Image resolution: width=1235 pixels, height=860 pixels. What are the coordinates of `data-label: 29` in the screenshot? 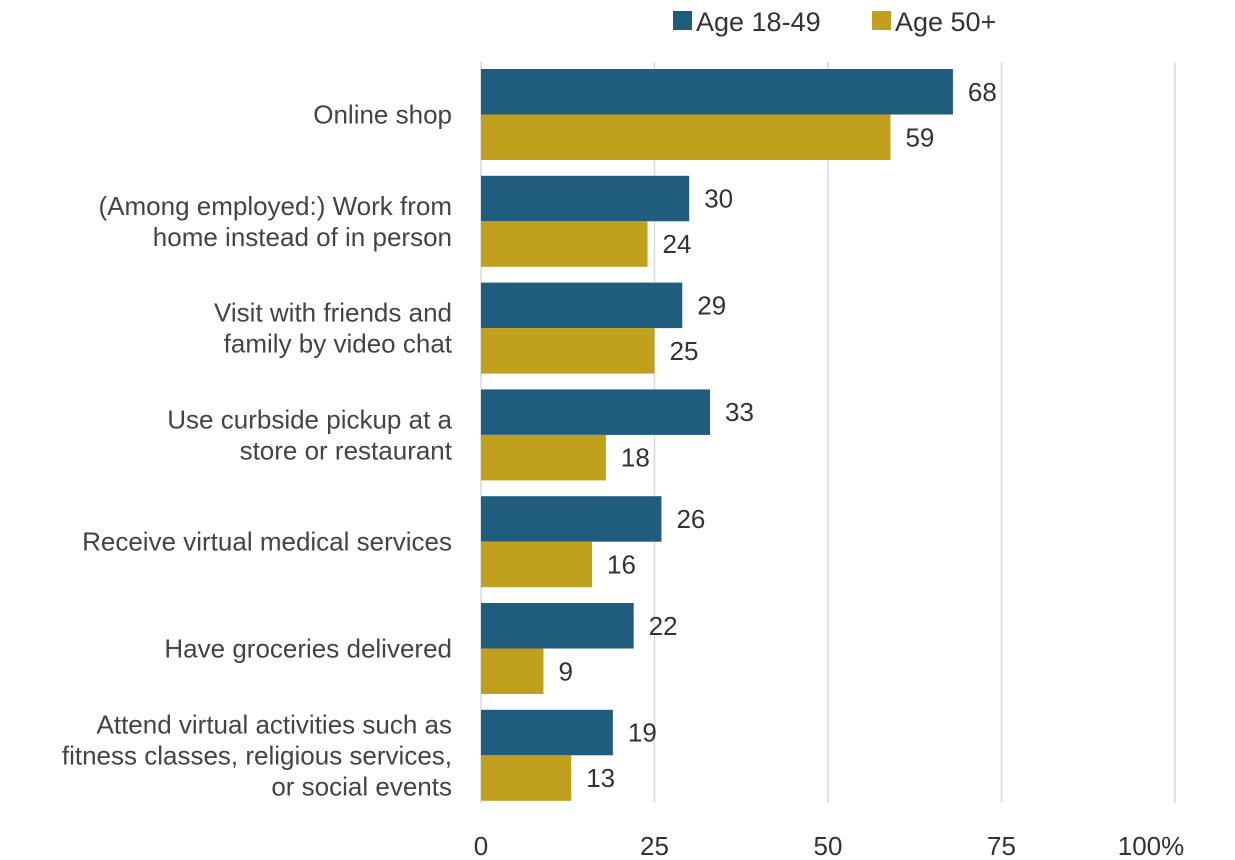 It's located at (711, 305).